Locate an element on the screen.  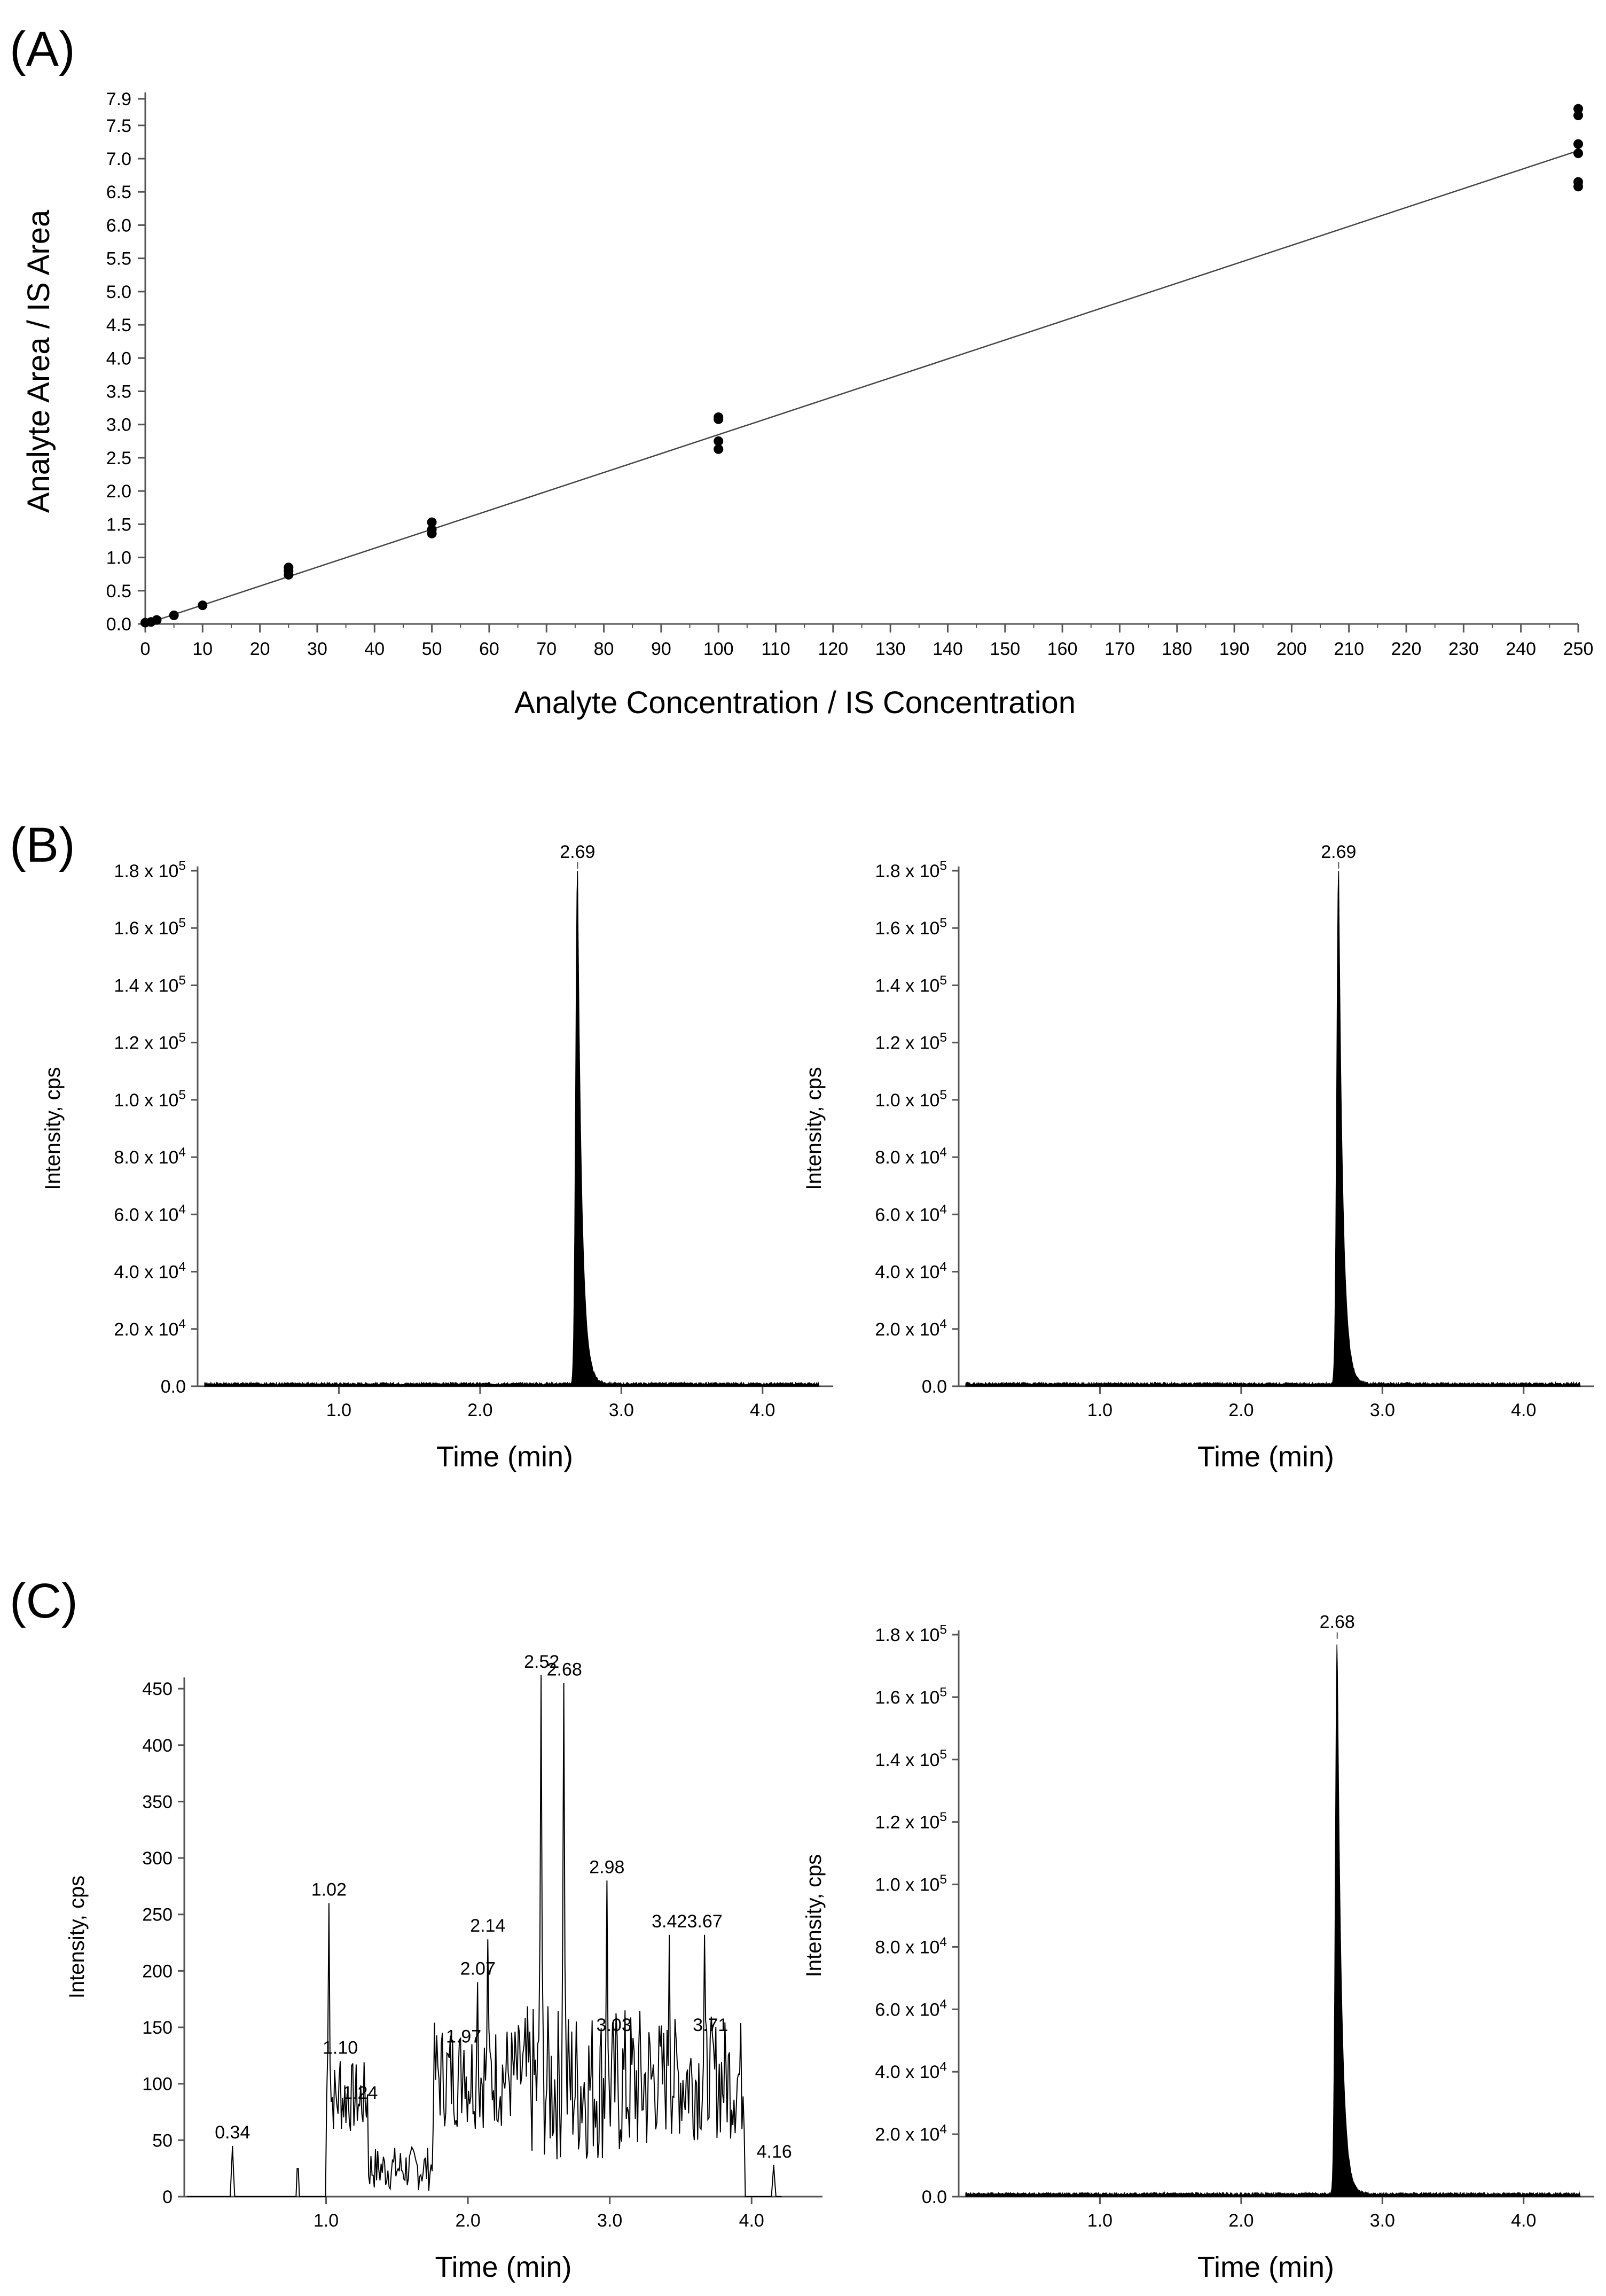
peak-label: 2.07 is located at coordinates (478, 1969).